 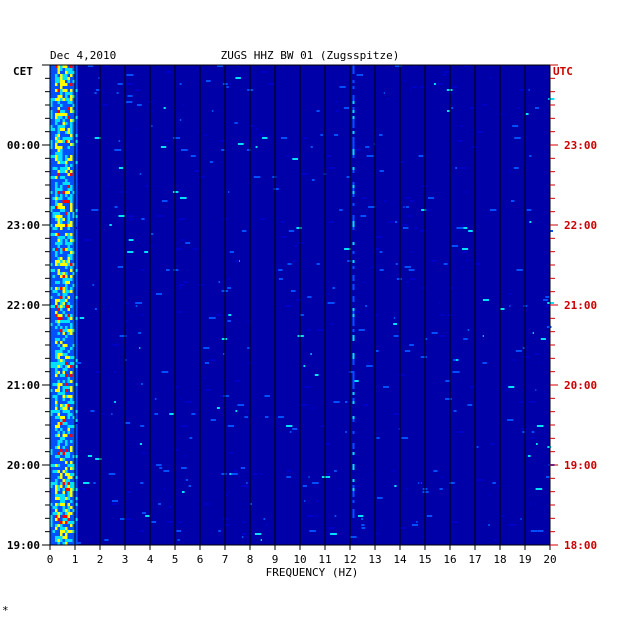 I want to click on cet-tick-label: 20:00, so click(x=23, y=465).